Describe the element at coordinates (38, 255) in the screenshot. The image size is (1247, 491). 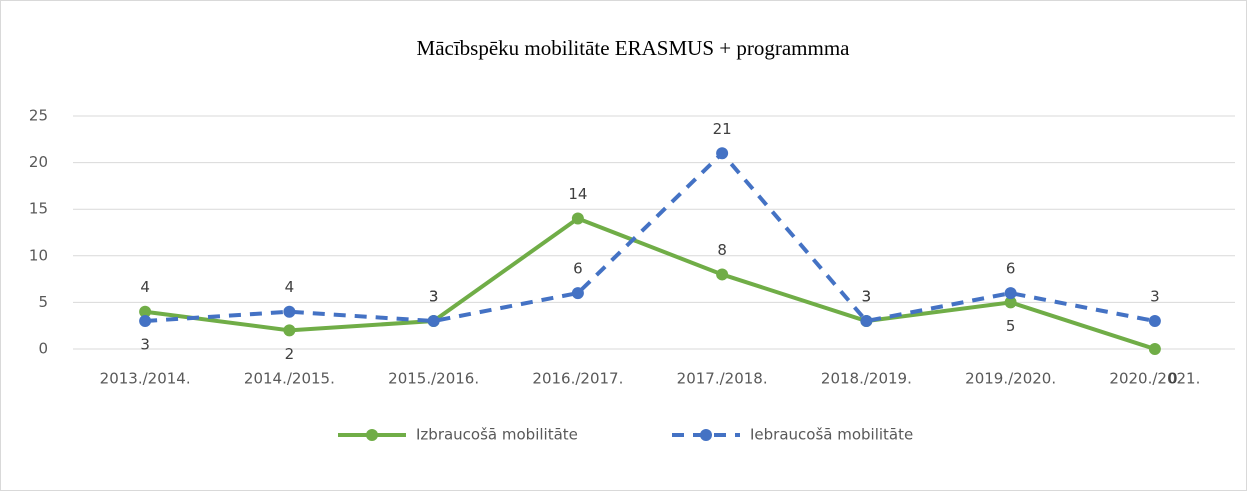
I see `y-tick-label: 10` at that location.